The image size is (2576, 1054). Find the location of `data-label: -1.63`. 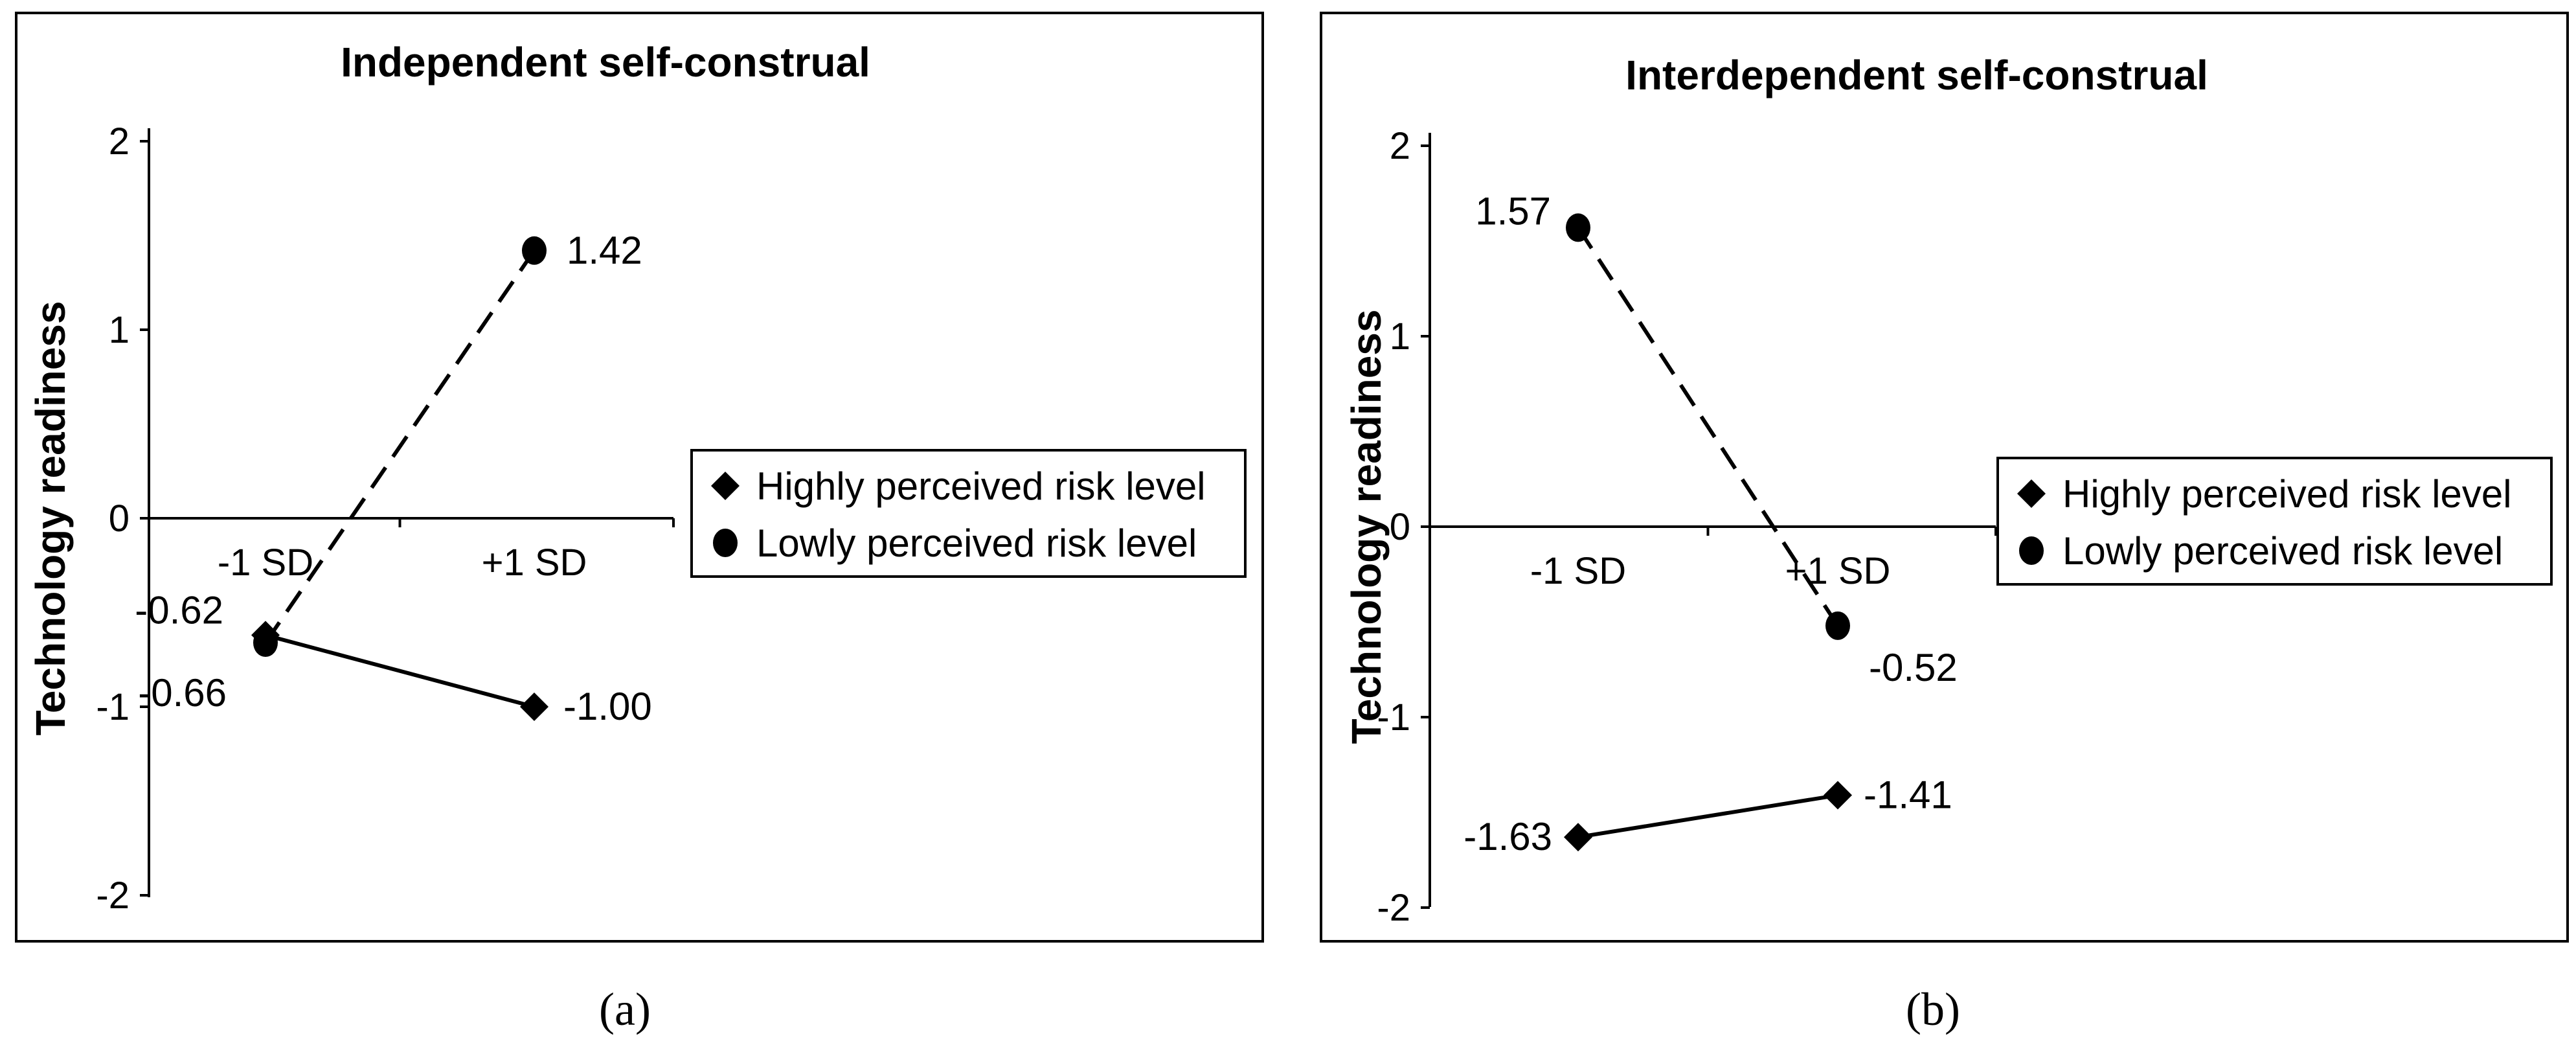

data-label: -1.63 is located at coordinates (1508, 836).